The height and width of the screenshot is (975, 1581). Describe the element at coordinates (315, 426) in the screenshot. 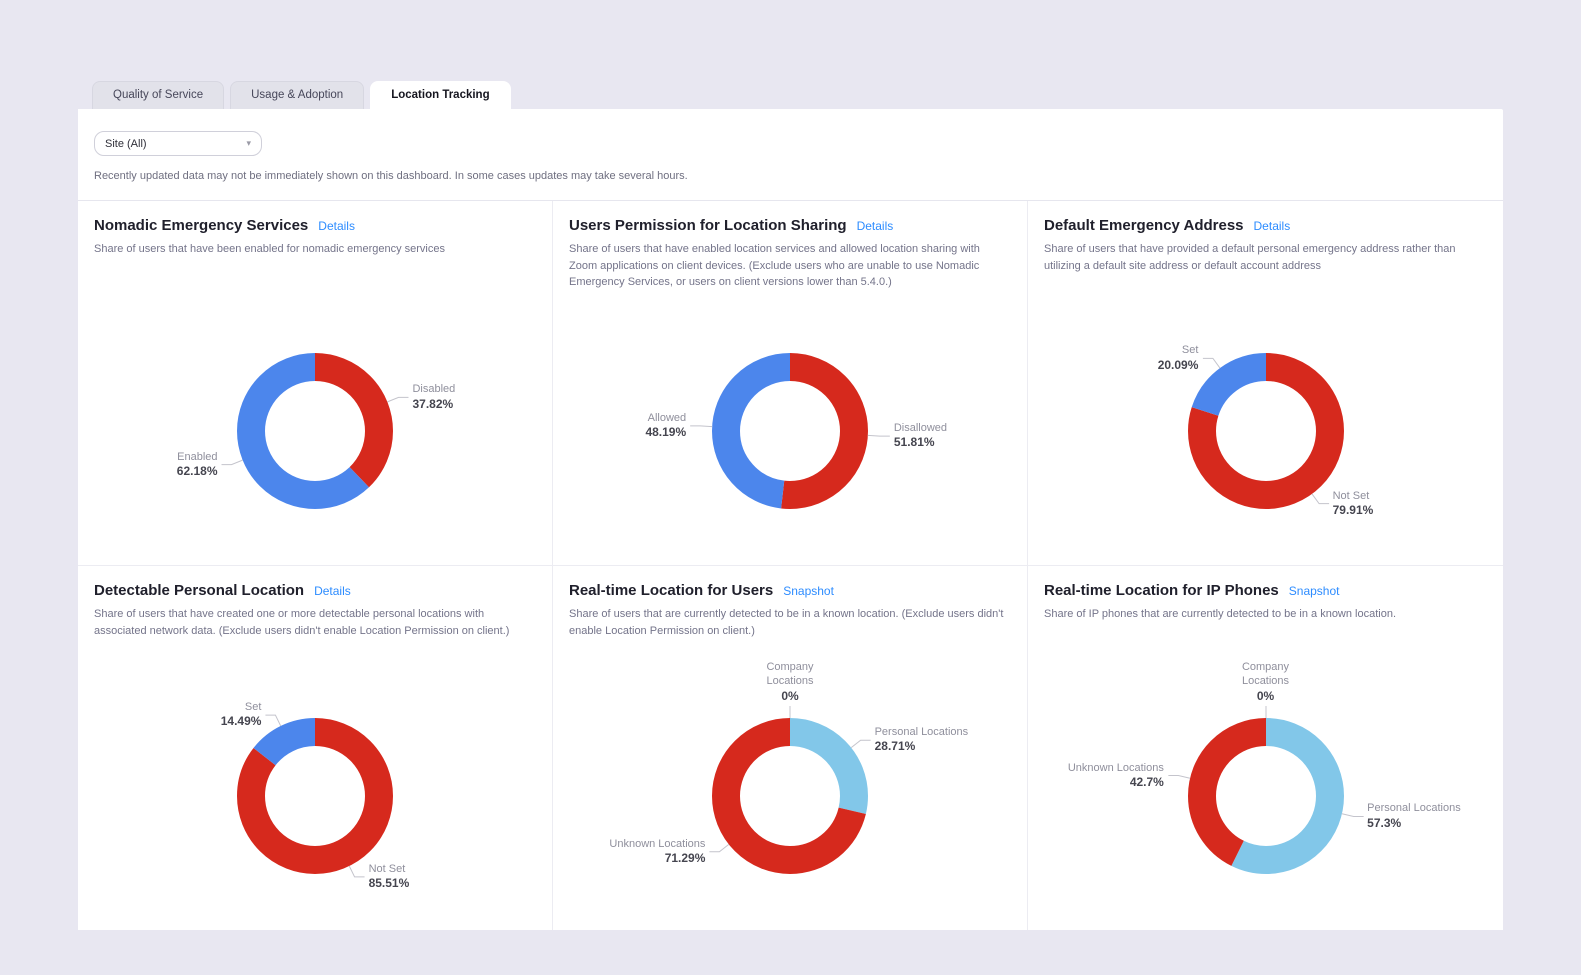

I see `donut-chart: Disabled 37.82% Enabled 62.18%` at that location.